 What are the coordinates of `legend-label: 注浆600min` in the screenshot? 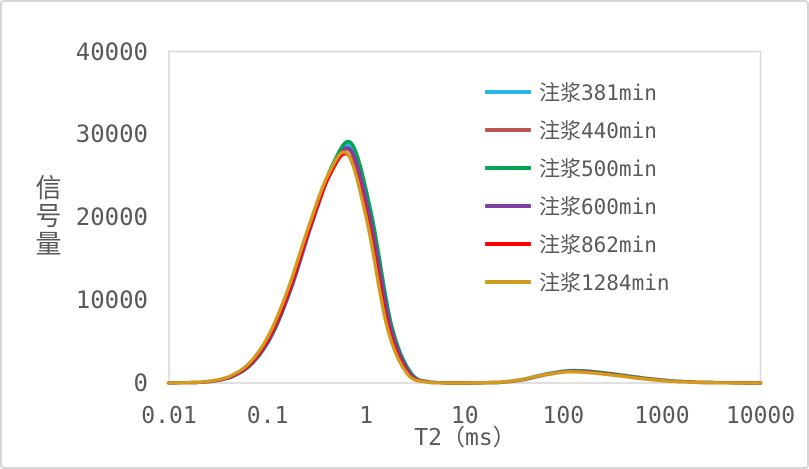 It's located at (598, 207).